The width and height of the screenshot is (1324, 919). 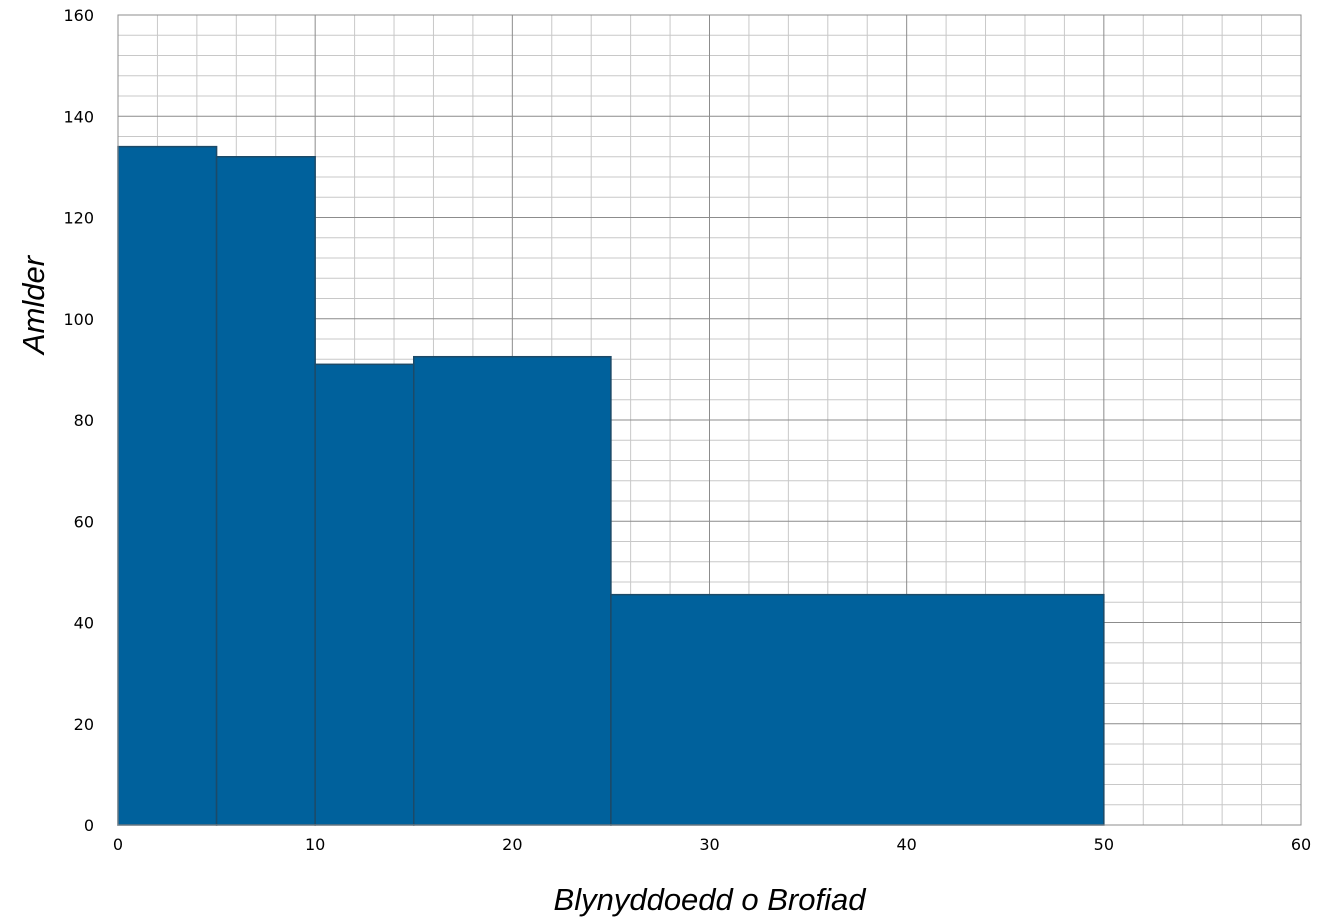 What do you see at coordinates (84, 420) in the screenshot?
I see `y-tick-label: 80` at bounding box center [84, 420].